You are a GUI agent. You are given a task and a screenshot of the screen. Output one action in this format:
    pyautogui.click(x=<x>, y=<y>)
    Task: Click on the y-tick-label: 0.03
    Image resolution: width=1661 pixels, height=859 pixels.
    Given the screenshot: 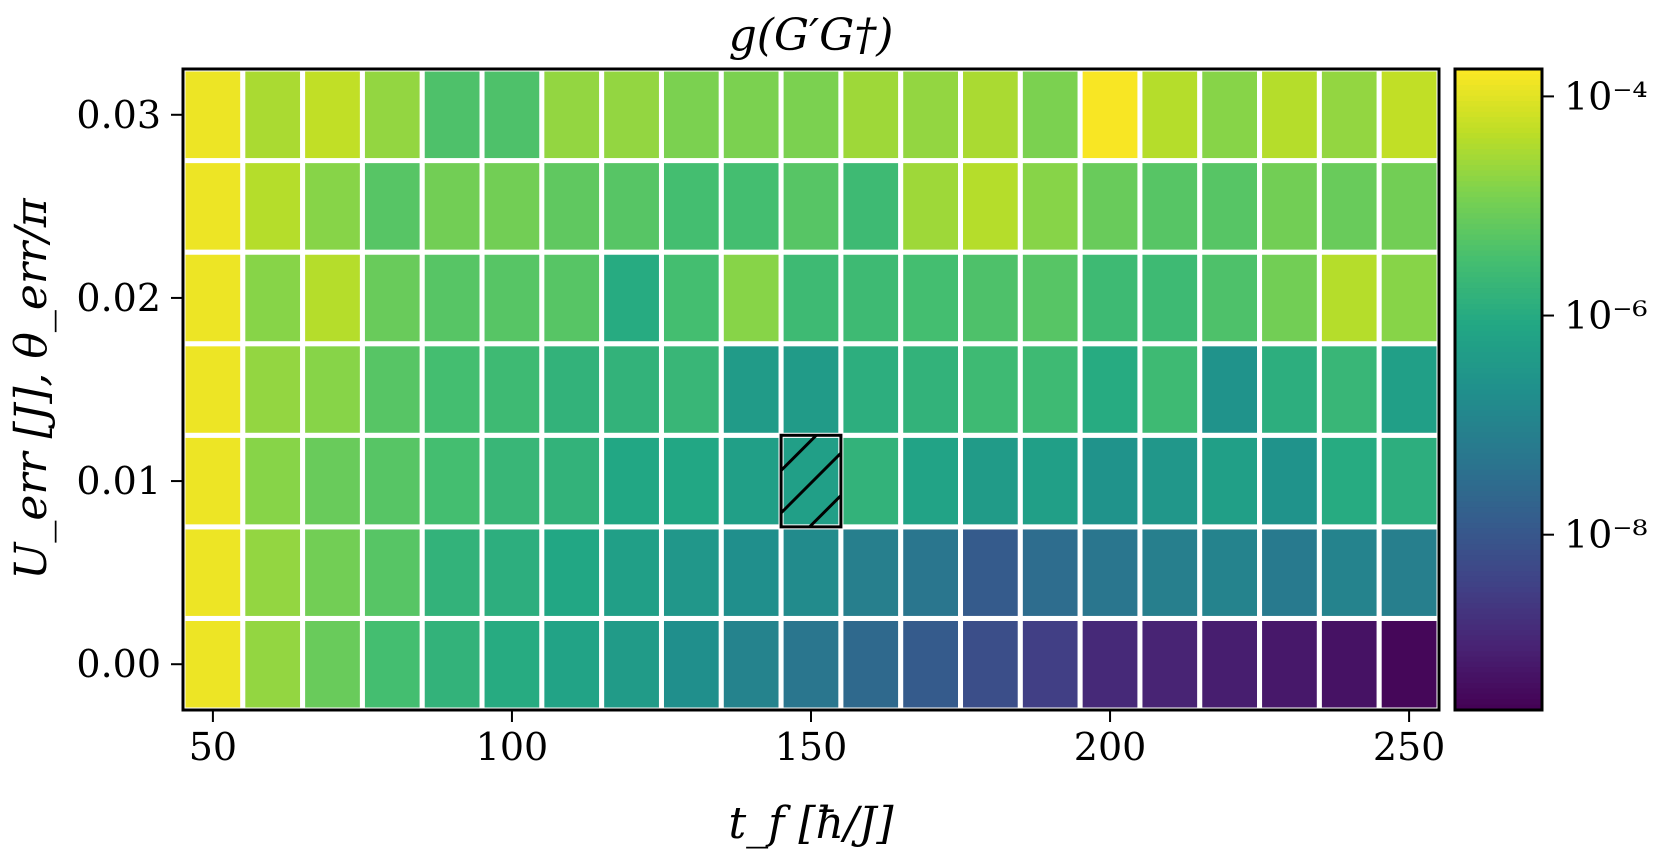 What is the action you would take?
    pyautogui.click(x=118, y=115)
    